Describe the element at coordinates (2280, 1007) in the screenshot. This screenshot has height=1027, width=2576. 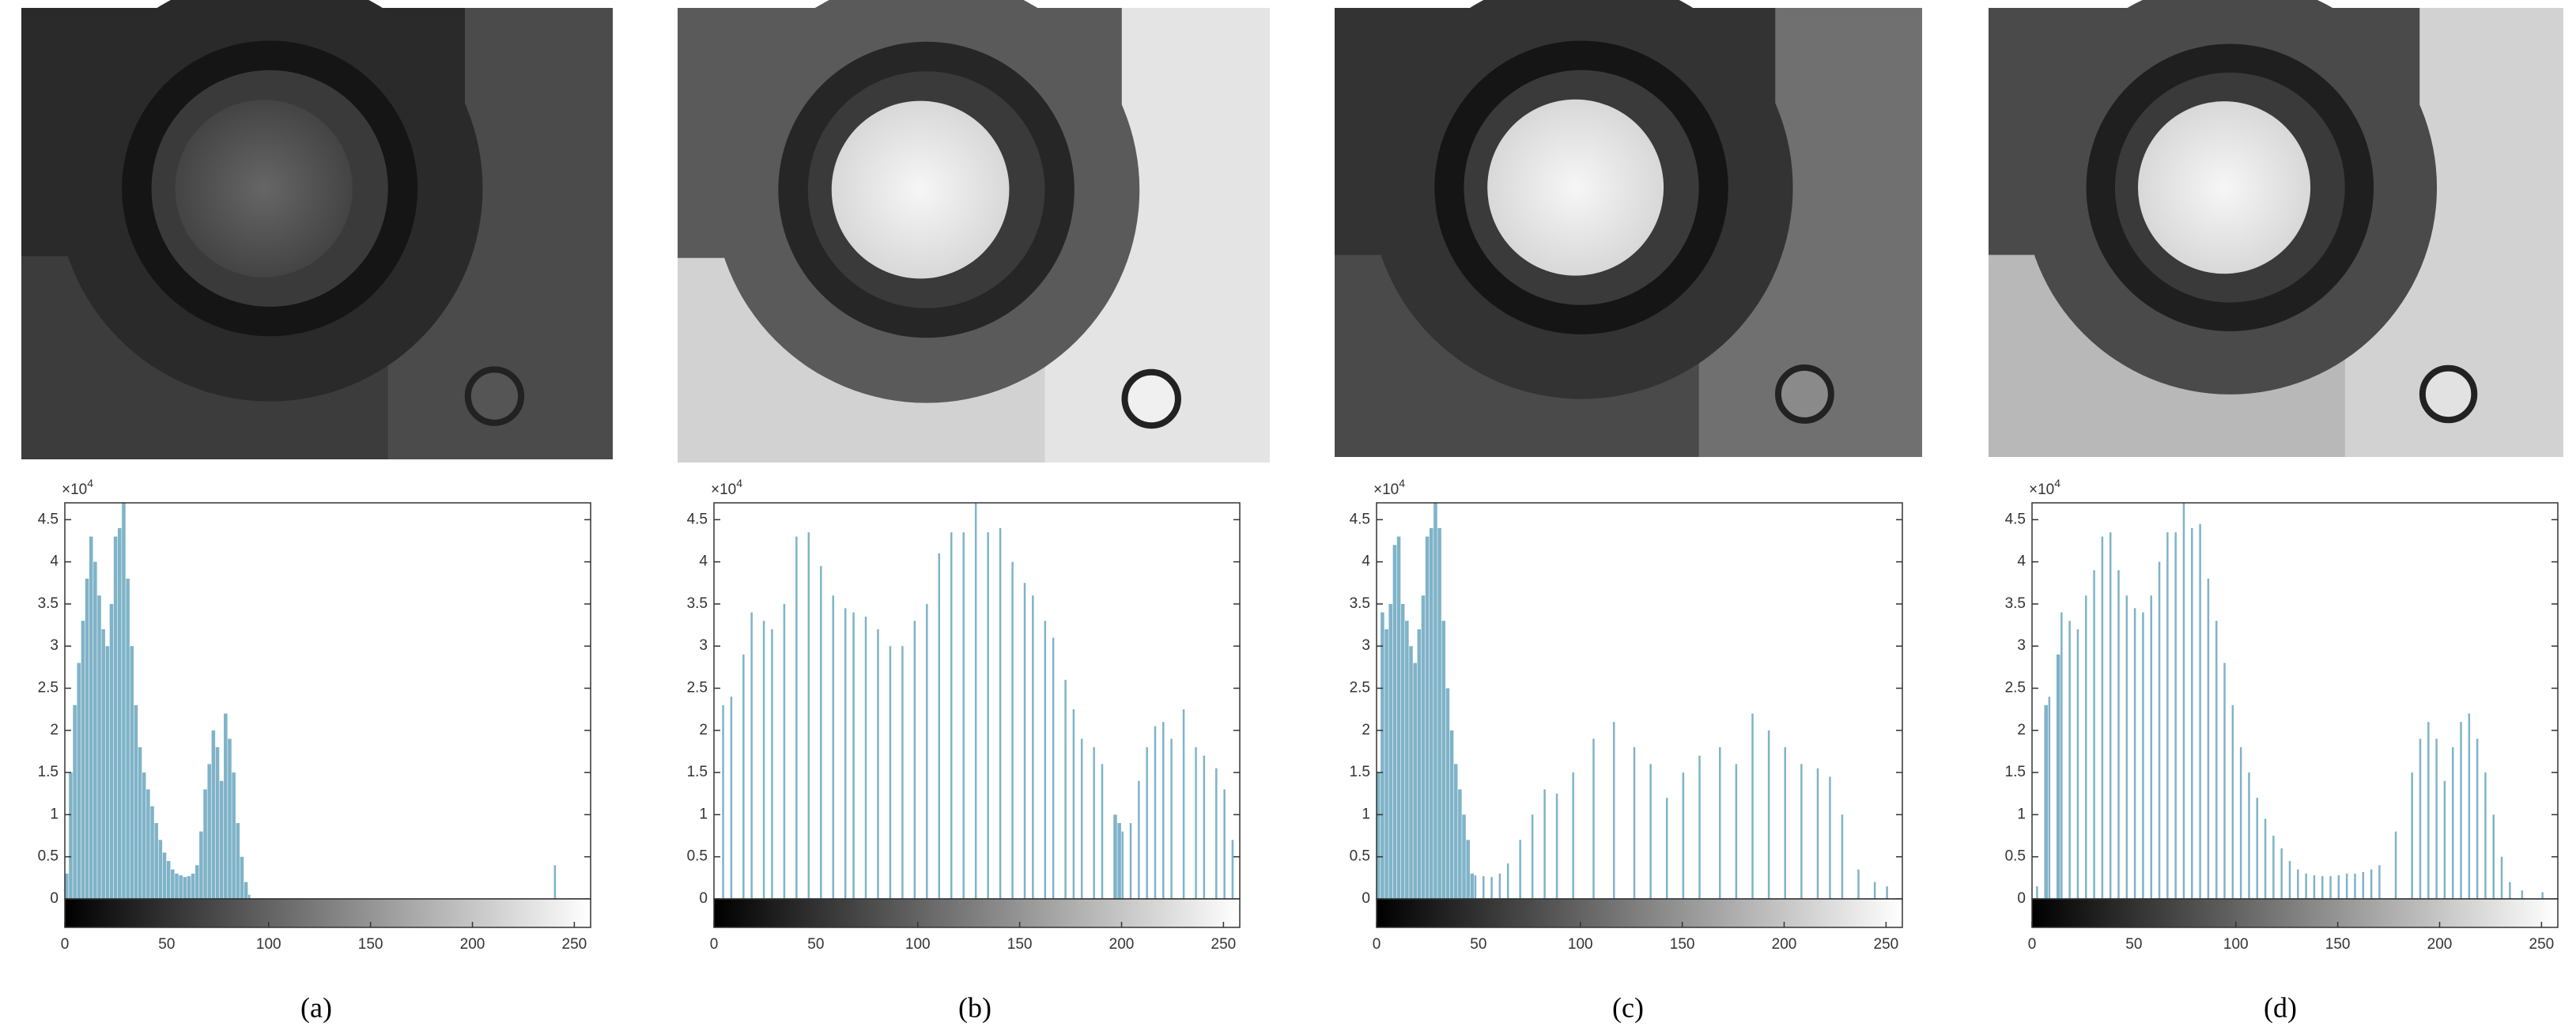
I see `caption: (d)` at that location.